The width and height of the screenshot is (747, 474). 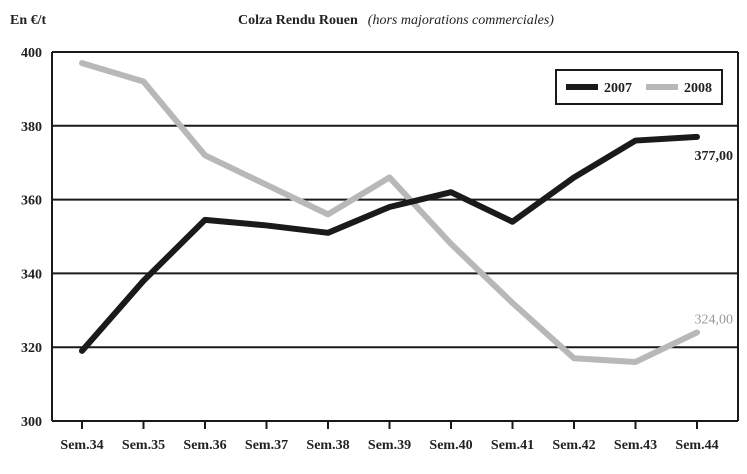 What do you see at coordinates (635, 445) in the screenshot?
I see `x-tick-label: Sem.43` at bounding box center [635, 445].